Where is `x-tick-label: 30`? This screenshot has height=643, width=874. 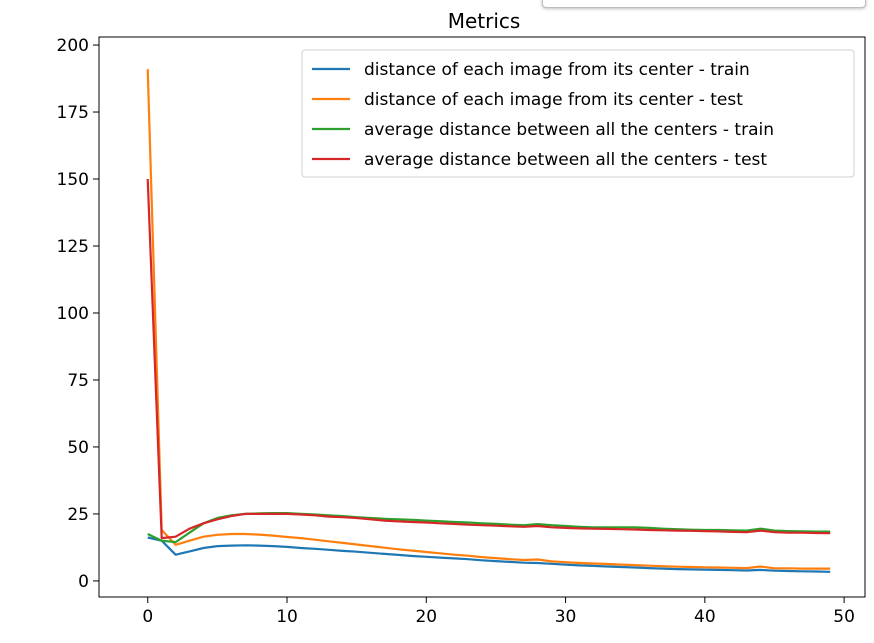
x-tick-label: 30 is located at coordinates (566, 617).